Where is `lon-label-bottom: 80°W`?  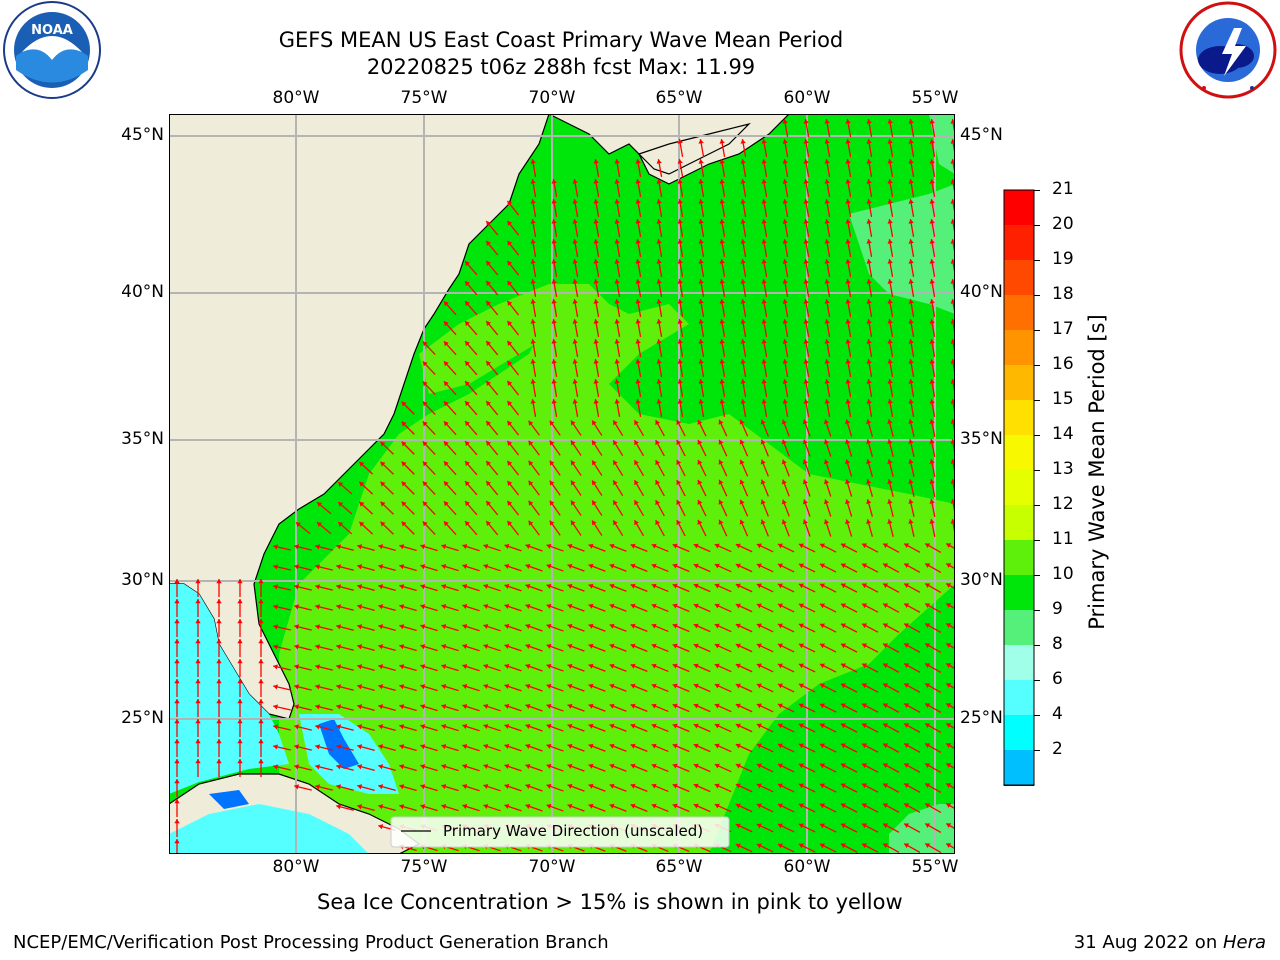
lon-label-bottom: 80°W is located at coordinates (296, 867).